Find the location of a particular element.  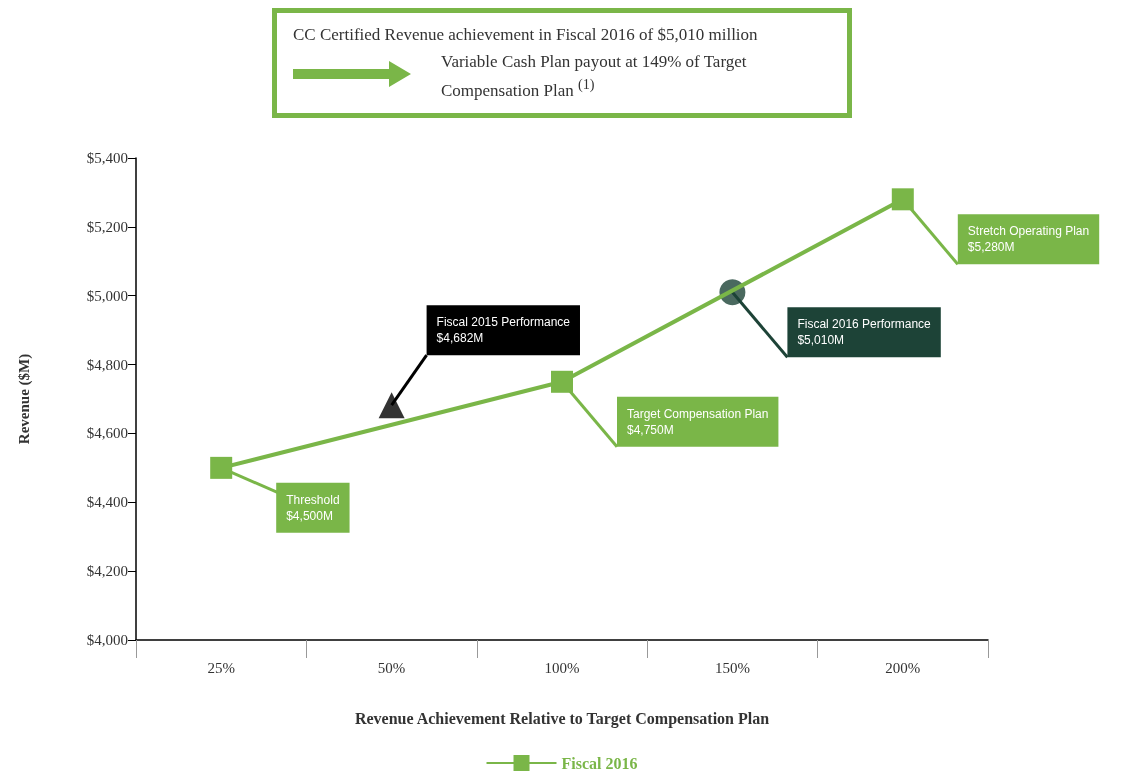

y-axis-title: Revenue ($M) is located at coordinates (24, 399).